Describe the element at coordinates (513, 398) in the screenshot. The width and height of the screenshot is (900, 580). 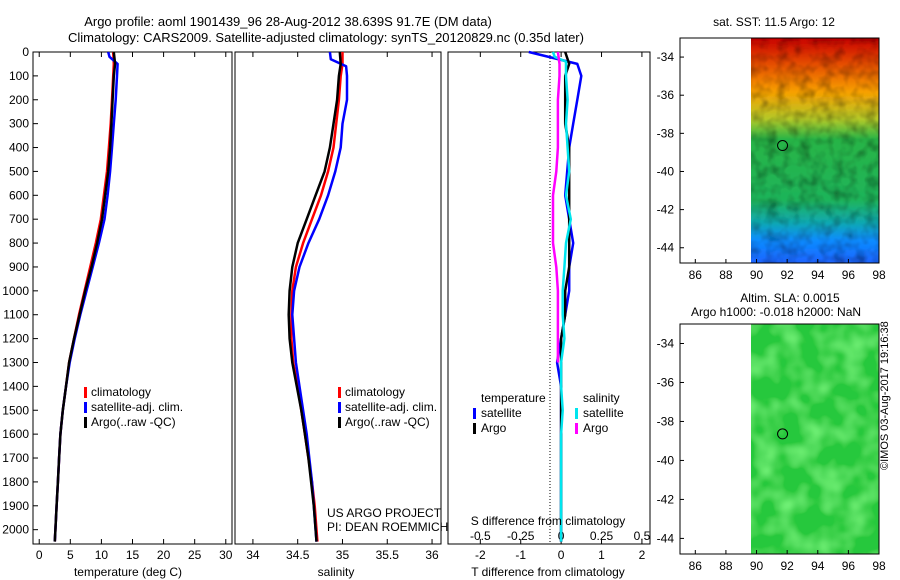
I see `legend-header-temperature: temperature` at that location.